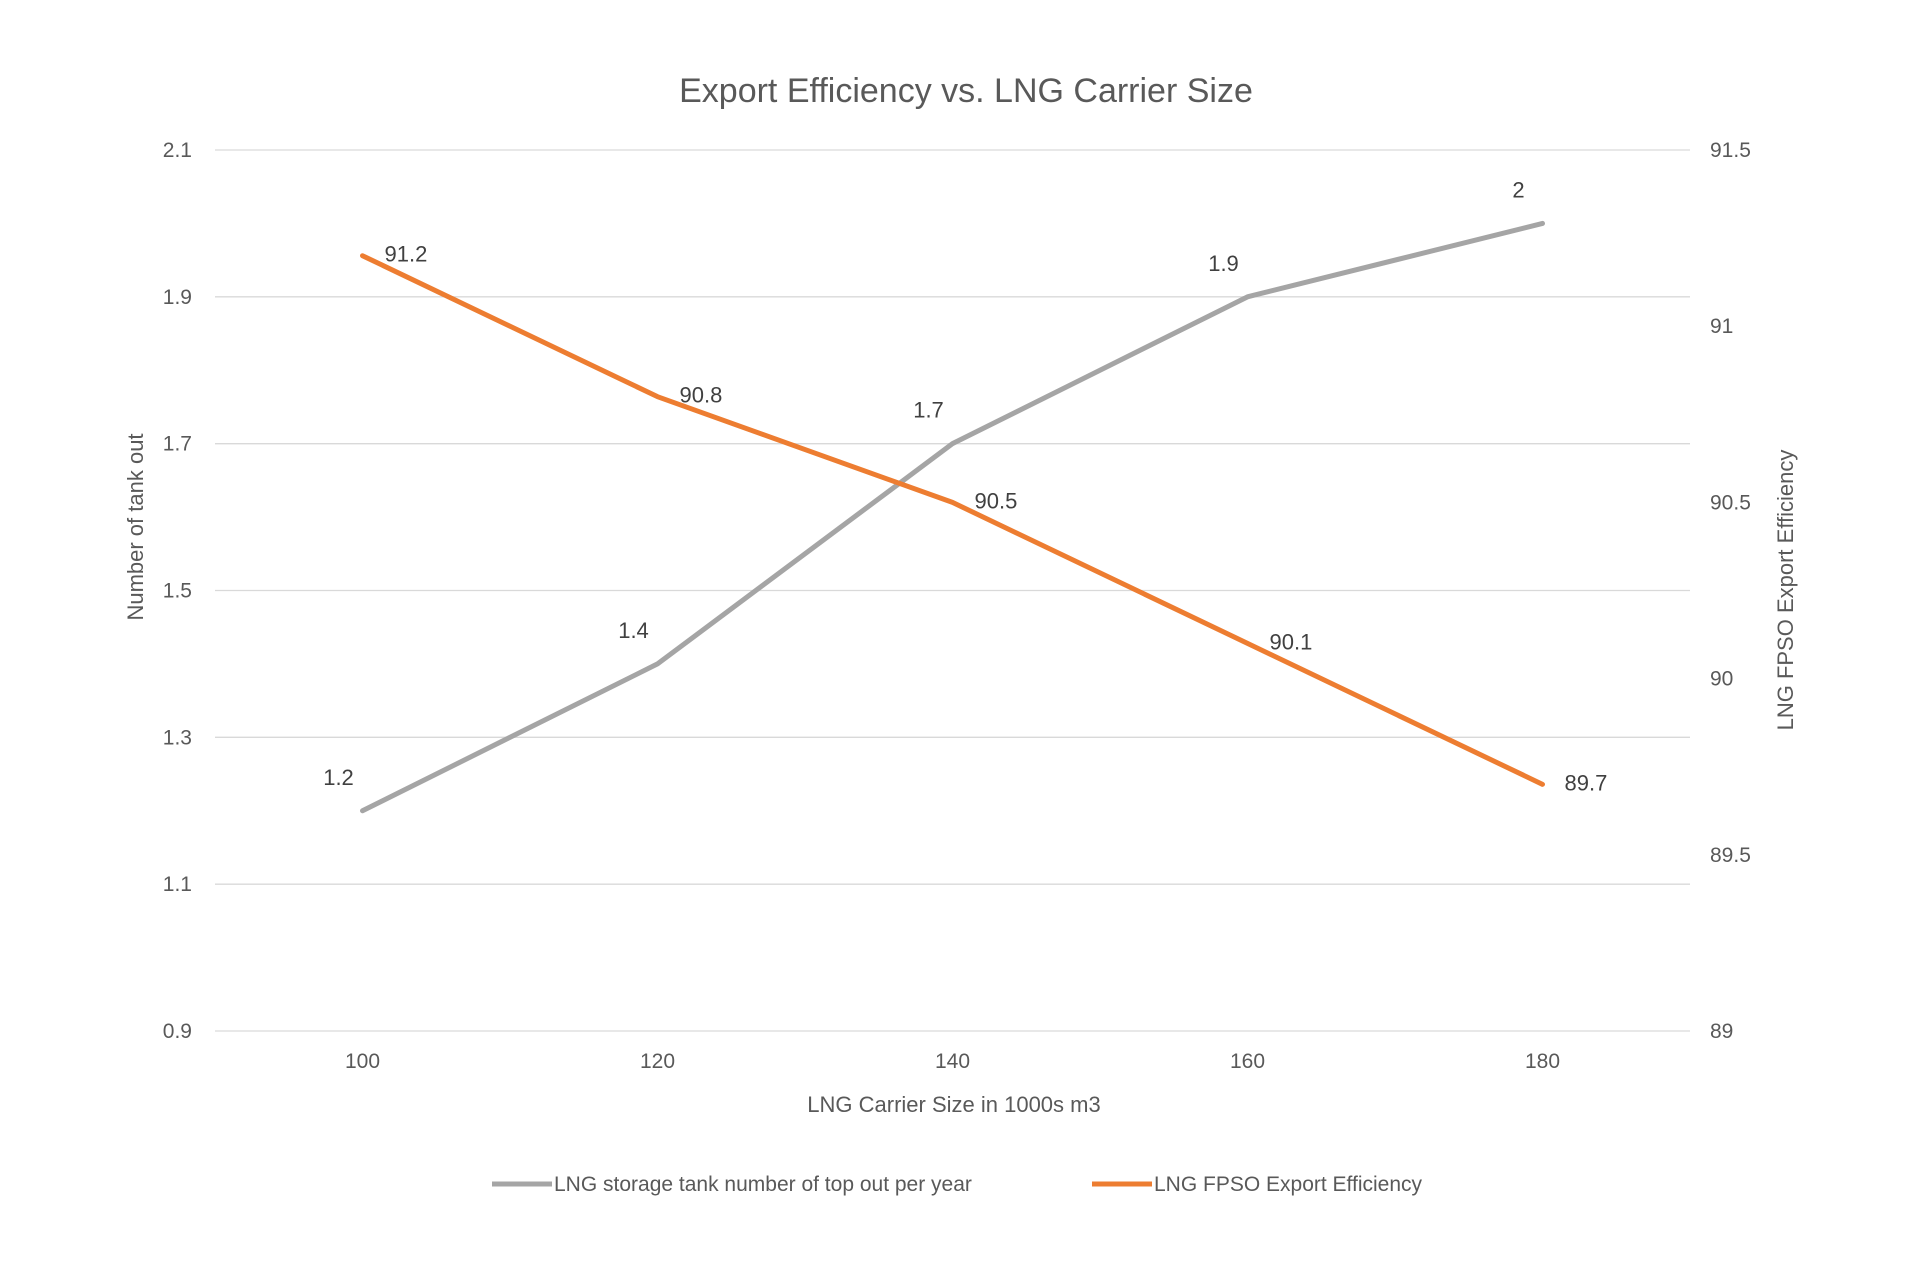 This screenshot has width=1906, height=1264. Describe the element at coordinates (1721, 326) in the screenshot. I see `y2-tick-label: 91` at that location.